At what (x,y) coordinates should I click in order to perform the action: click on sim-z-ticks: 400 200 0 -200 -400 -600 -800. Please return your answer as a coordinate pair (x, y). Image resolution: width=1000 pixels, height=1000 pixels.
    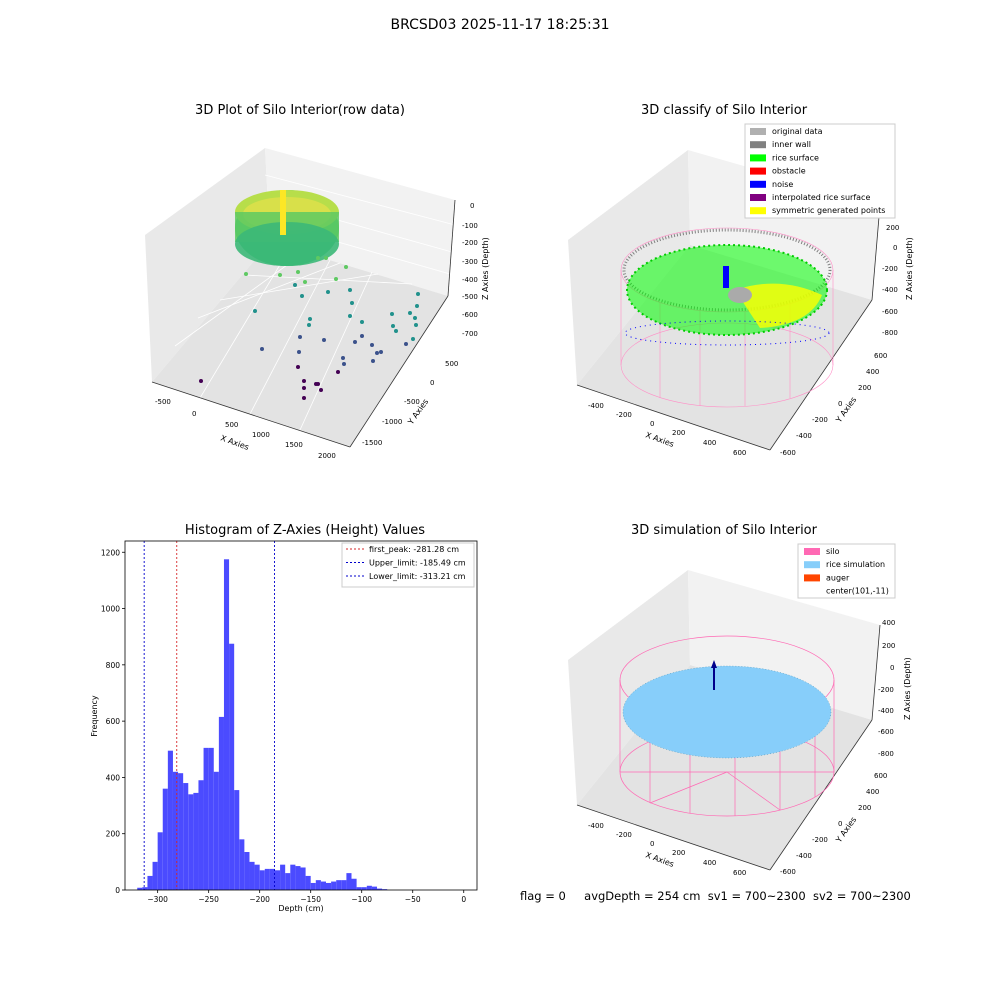
    Looking at the image, I should click on (886, 688).